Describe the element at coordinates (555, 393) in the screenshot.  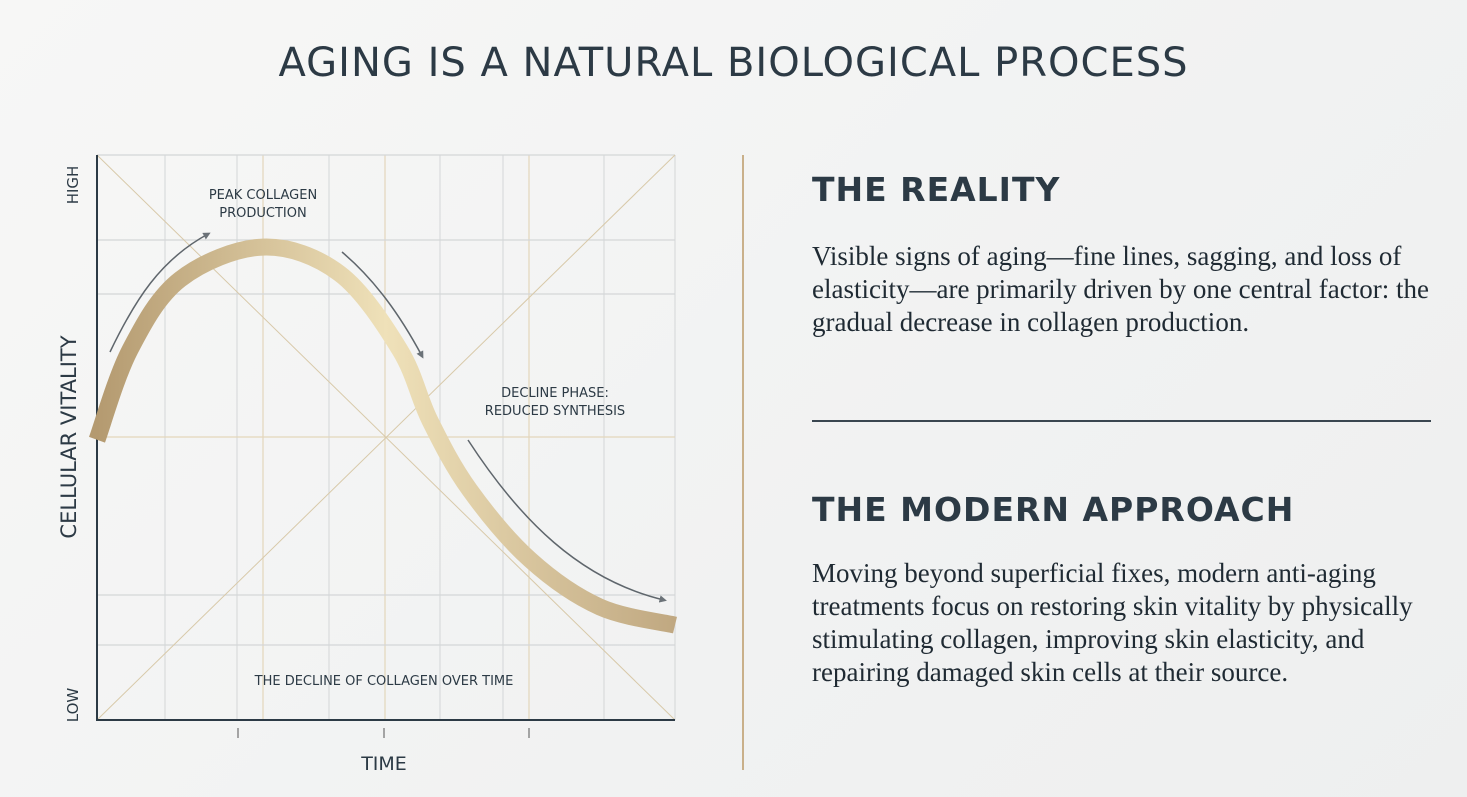
I see `annotation-decline-line1: DECLINE PHASE:` at that location.